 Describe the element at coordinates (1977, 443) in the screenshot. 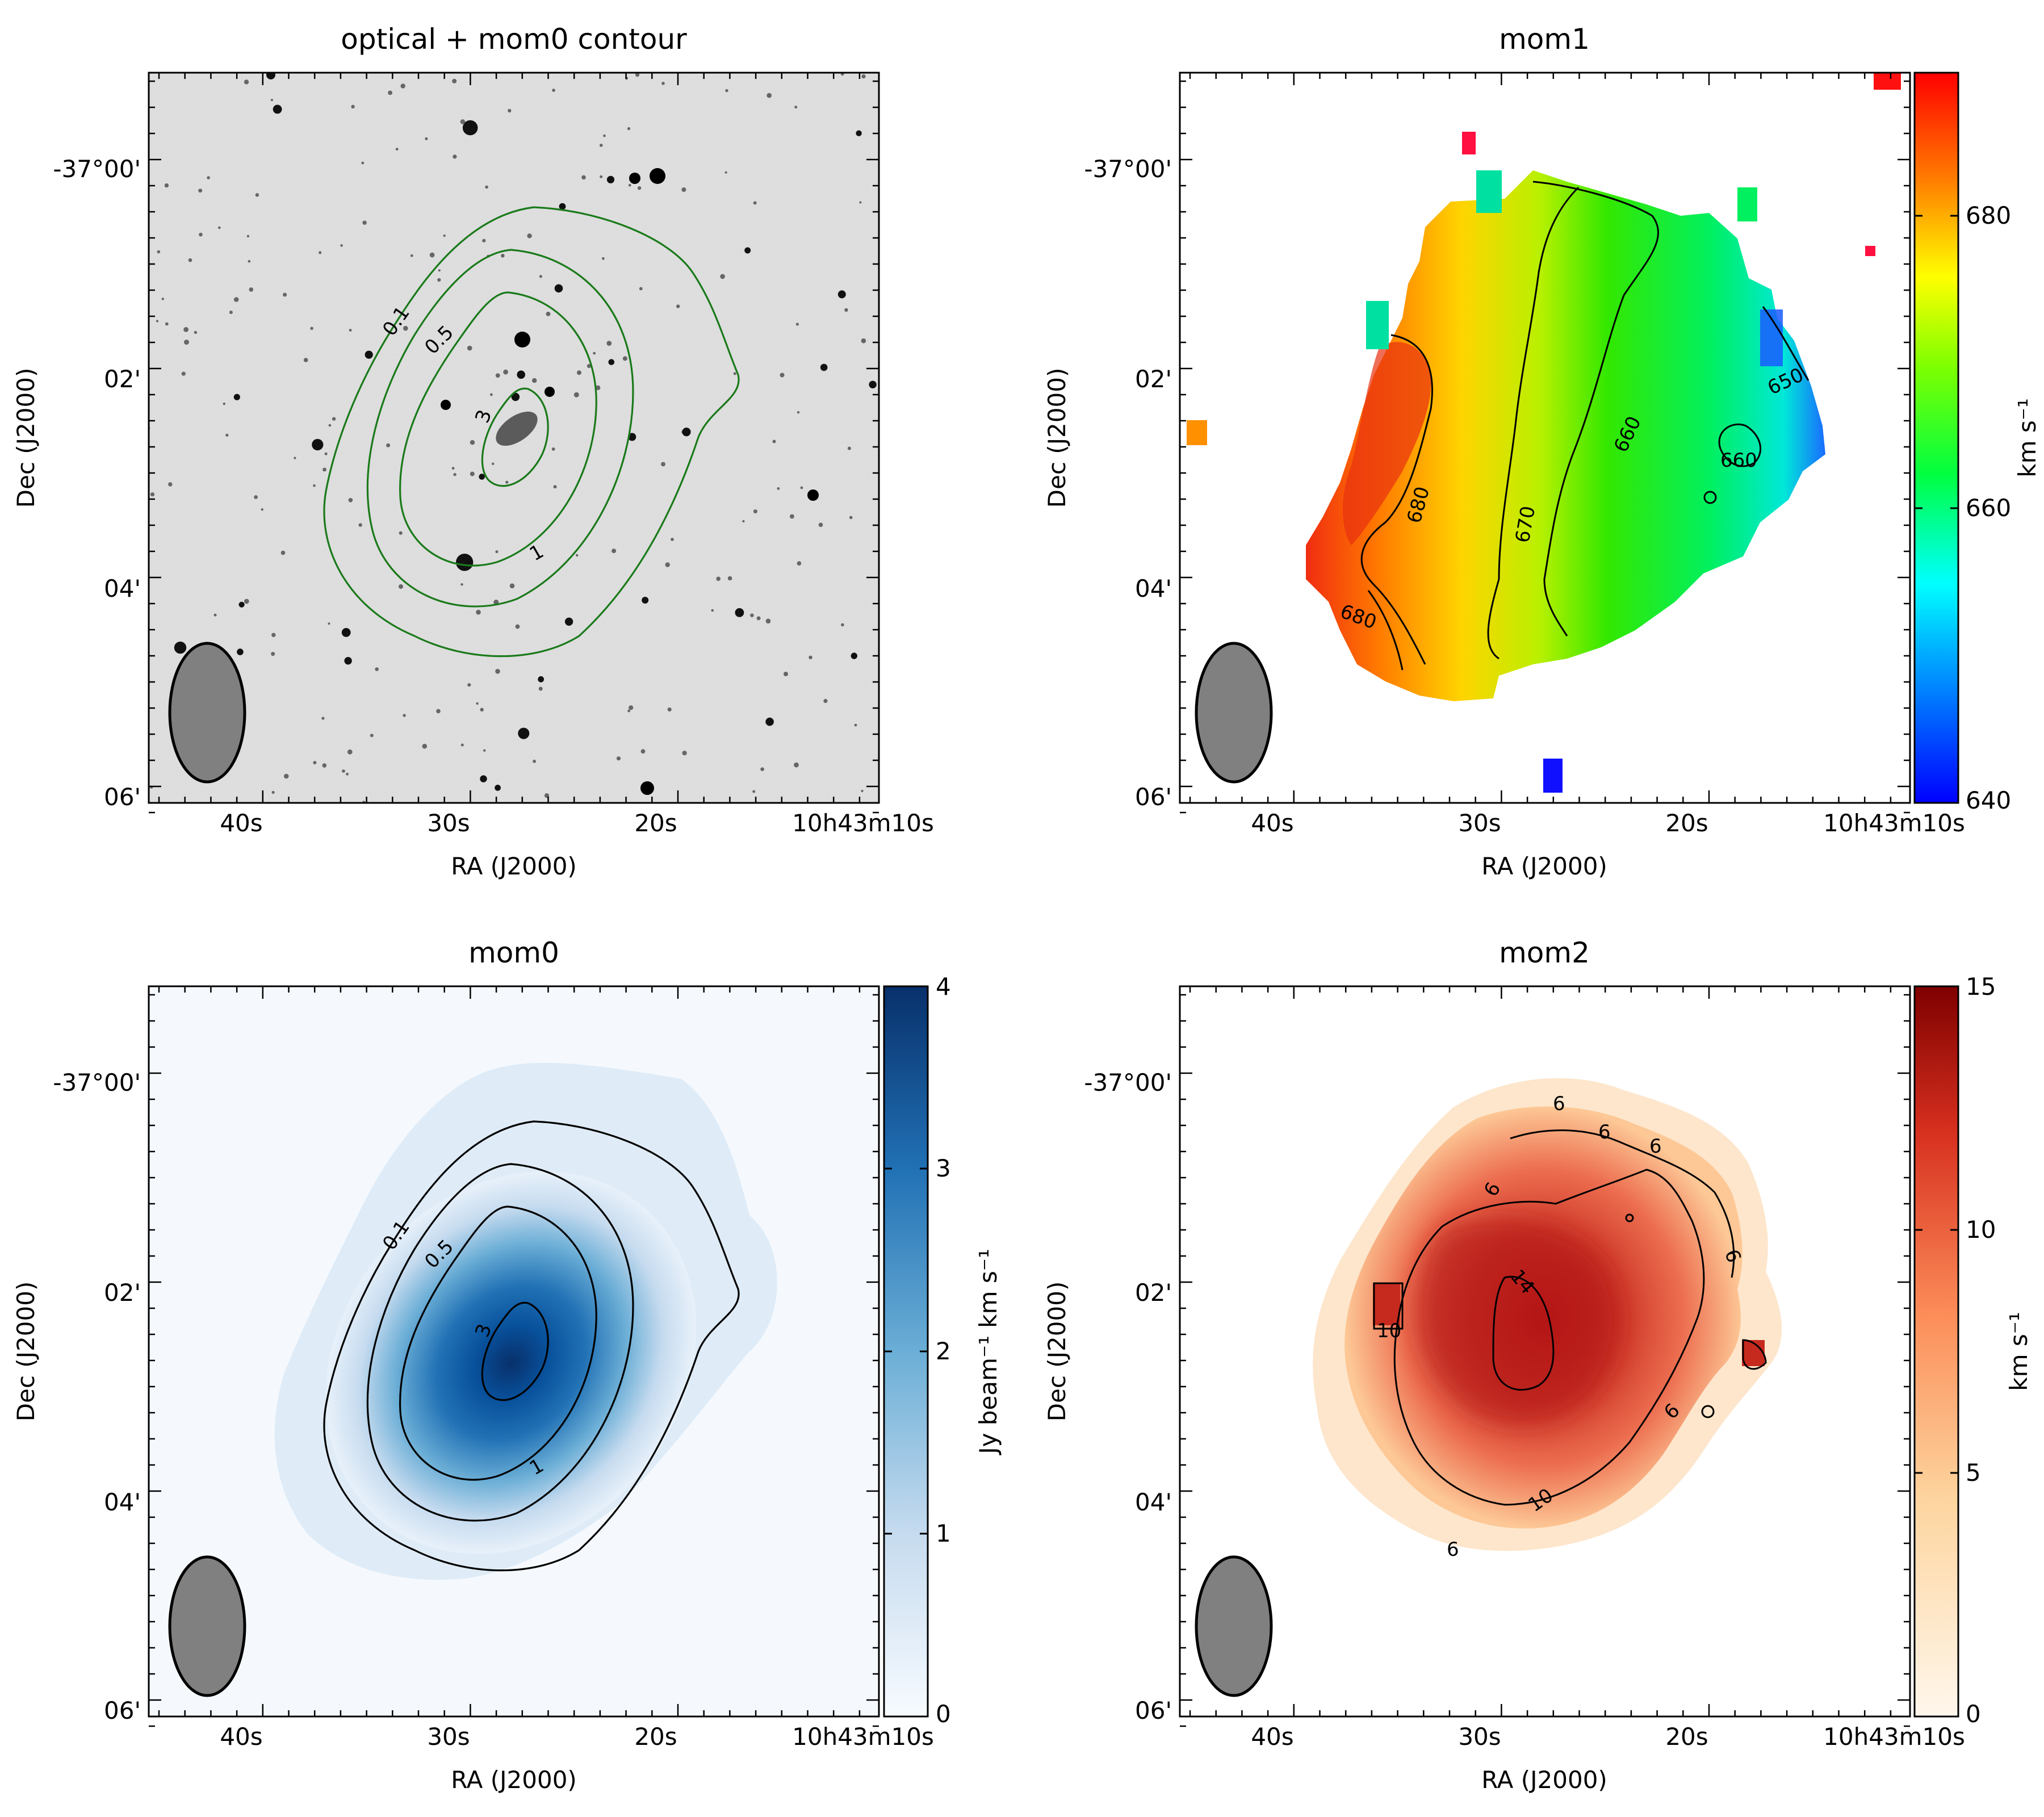

I see `colorbar: 640 660 680 km s⁻¹` at that location.